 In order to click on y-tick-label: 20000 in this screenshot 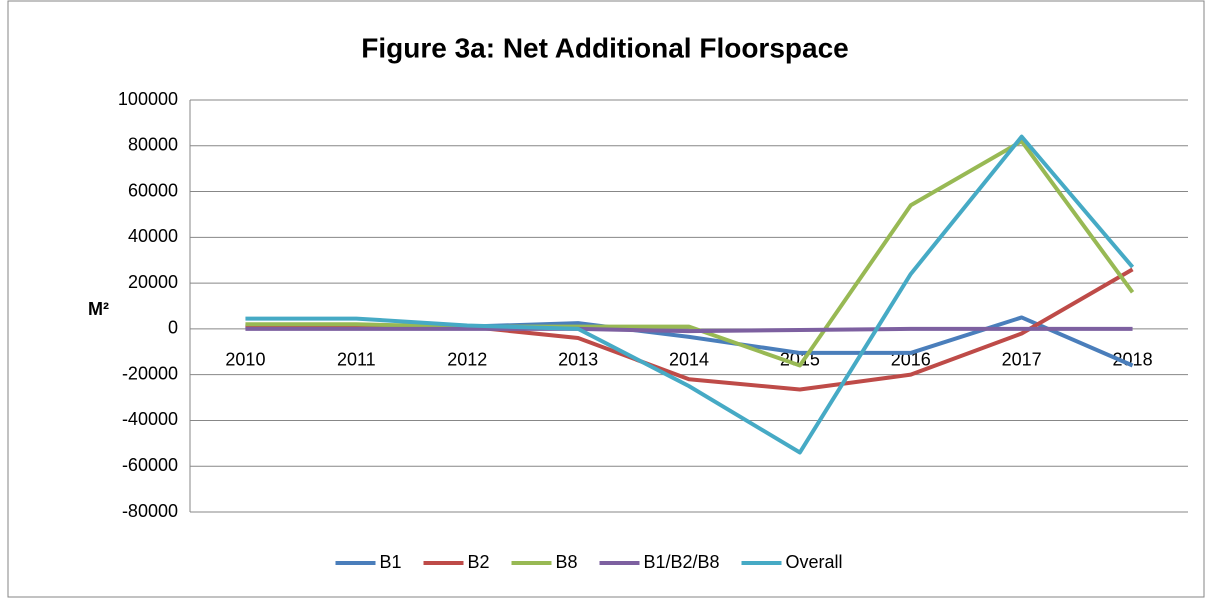, I will do `click(153, 282)`.